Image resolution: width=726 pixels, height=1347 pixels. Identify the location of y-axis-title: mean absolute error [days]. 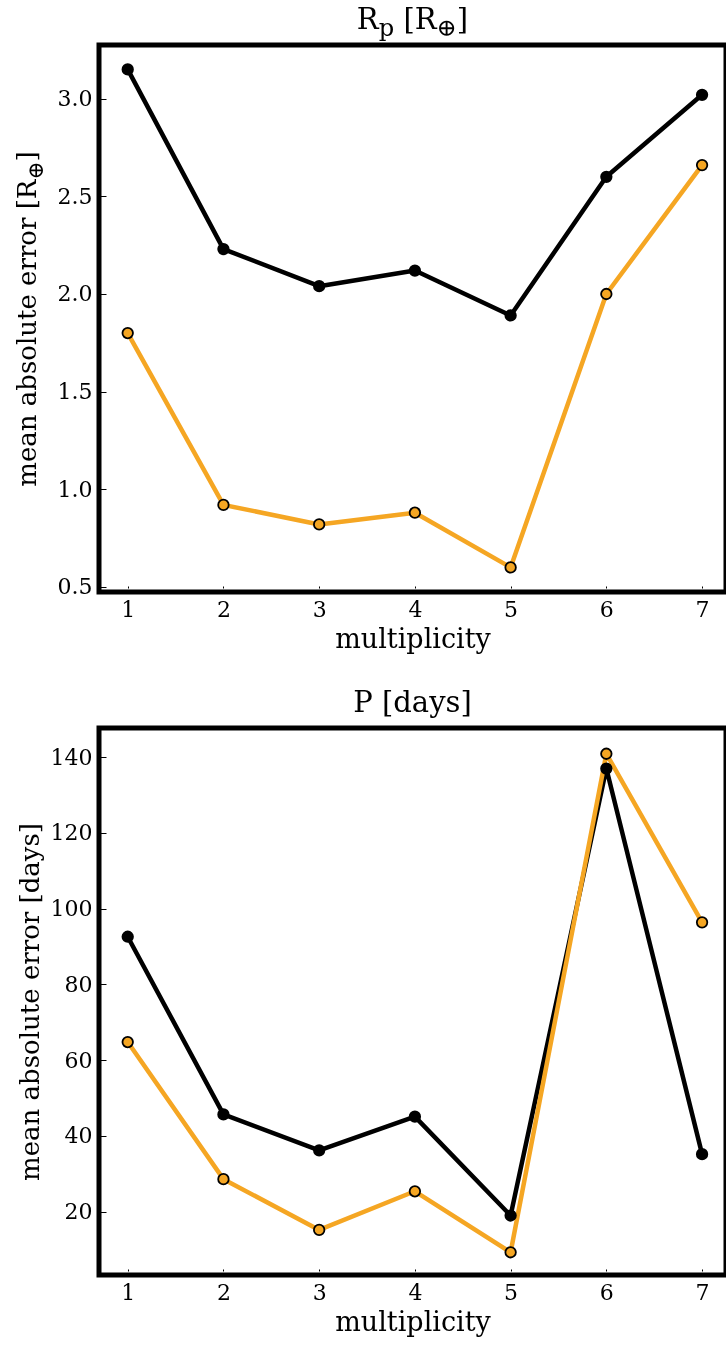
(30, 1001).